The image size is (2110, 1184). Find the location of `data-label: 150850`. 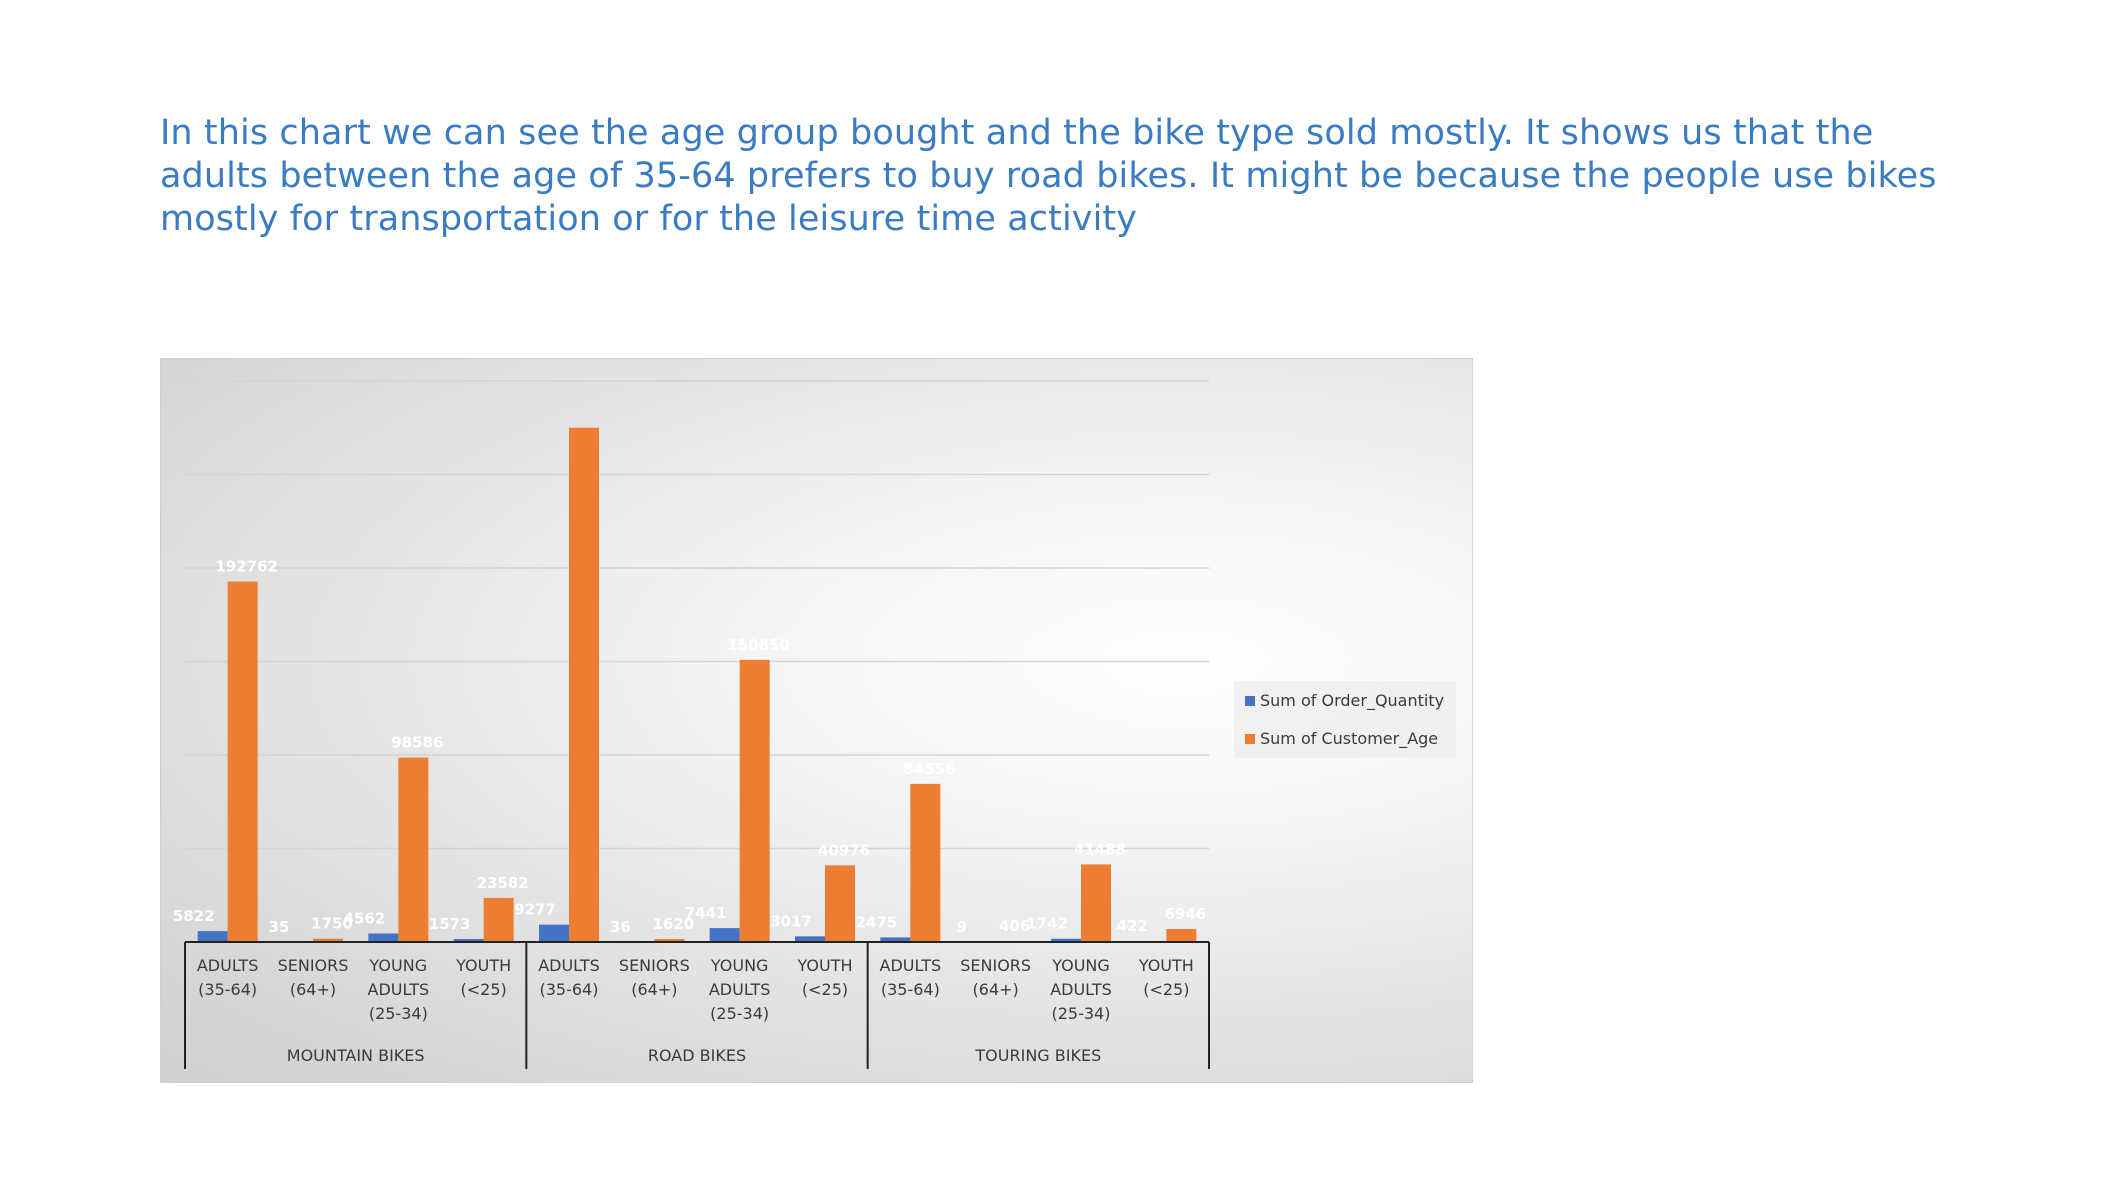

data-label: 150850 is located at coordinates (758, 645).